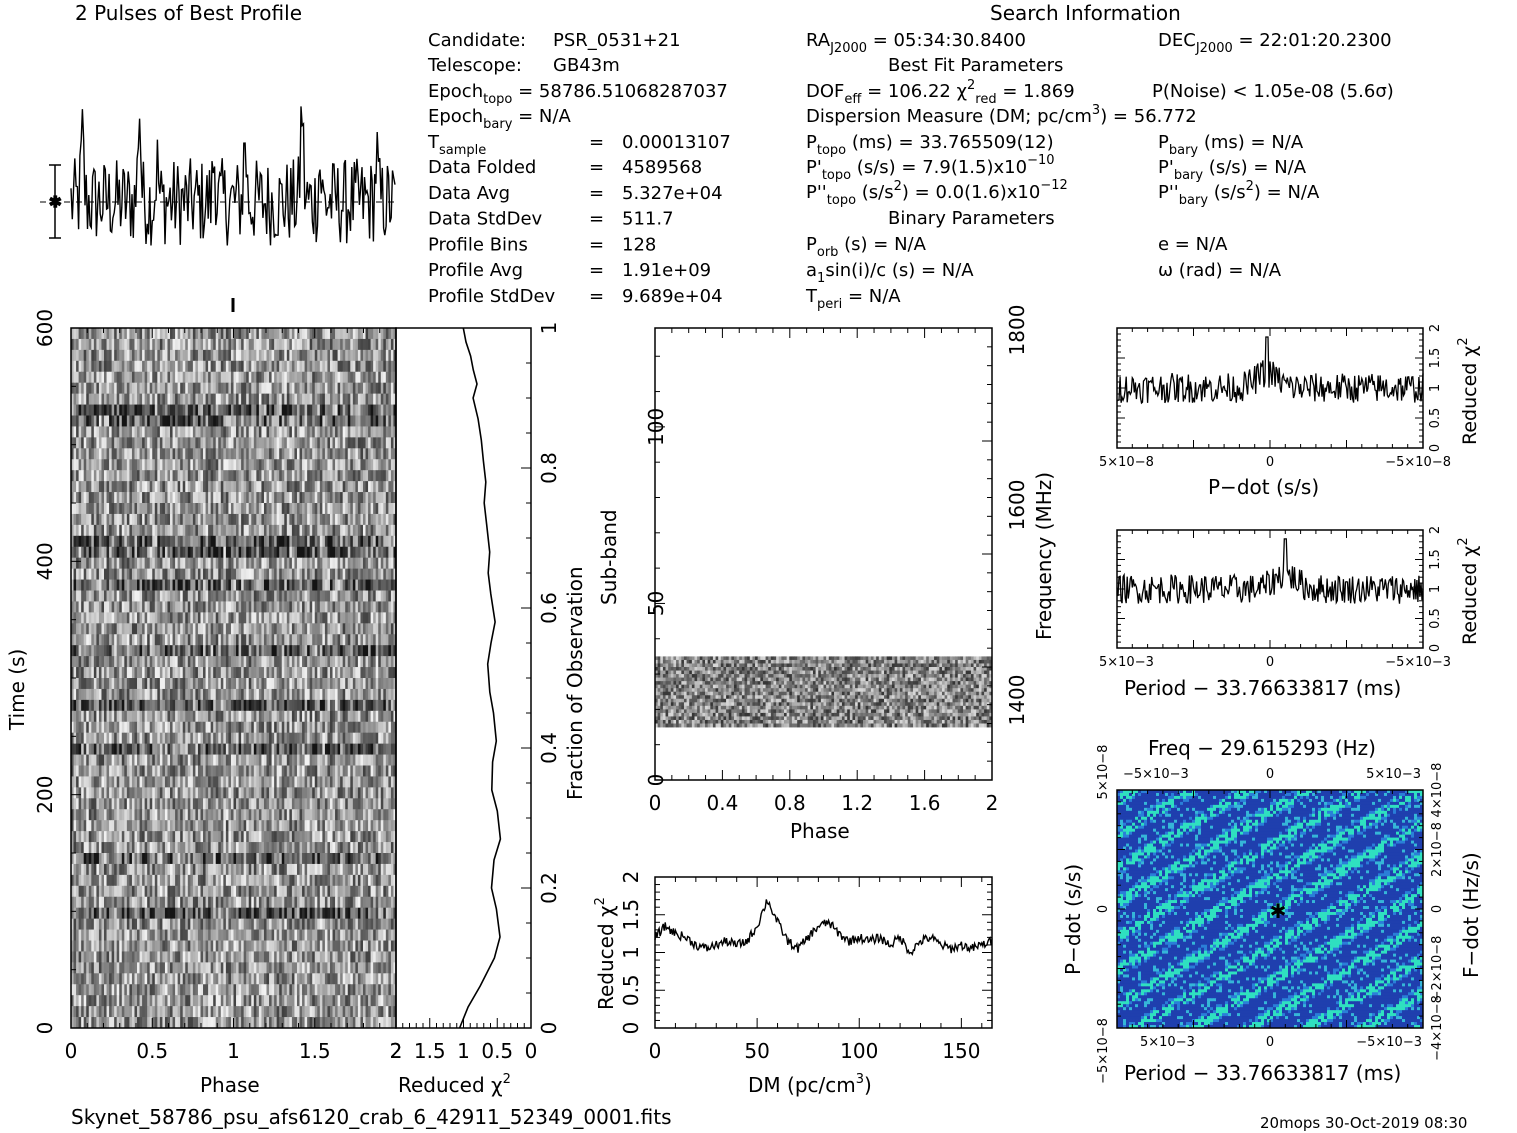 The image size is (1517, 1133). What do you see at coordinates (531, 1051) in the screenshot?
I see `time-chi2-xtick: 0` at bounding box center [531, 1051].